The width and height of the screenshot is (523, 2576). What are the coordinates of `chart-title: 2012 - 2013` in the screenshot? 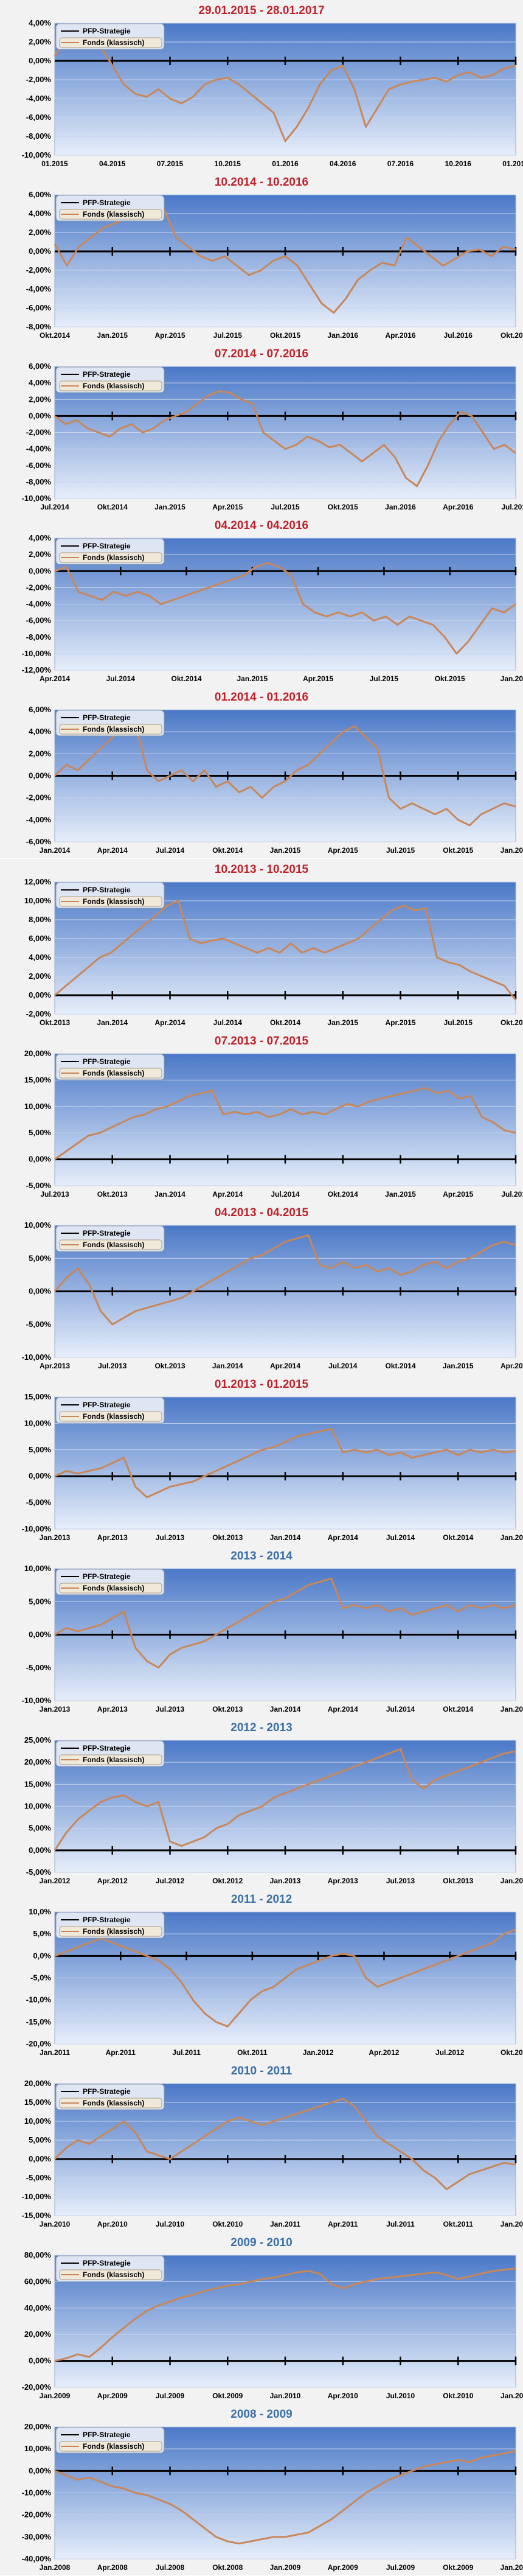 It's located at (261, 1727).